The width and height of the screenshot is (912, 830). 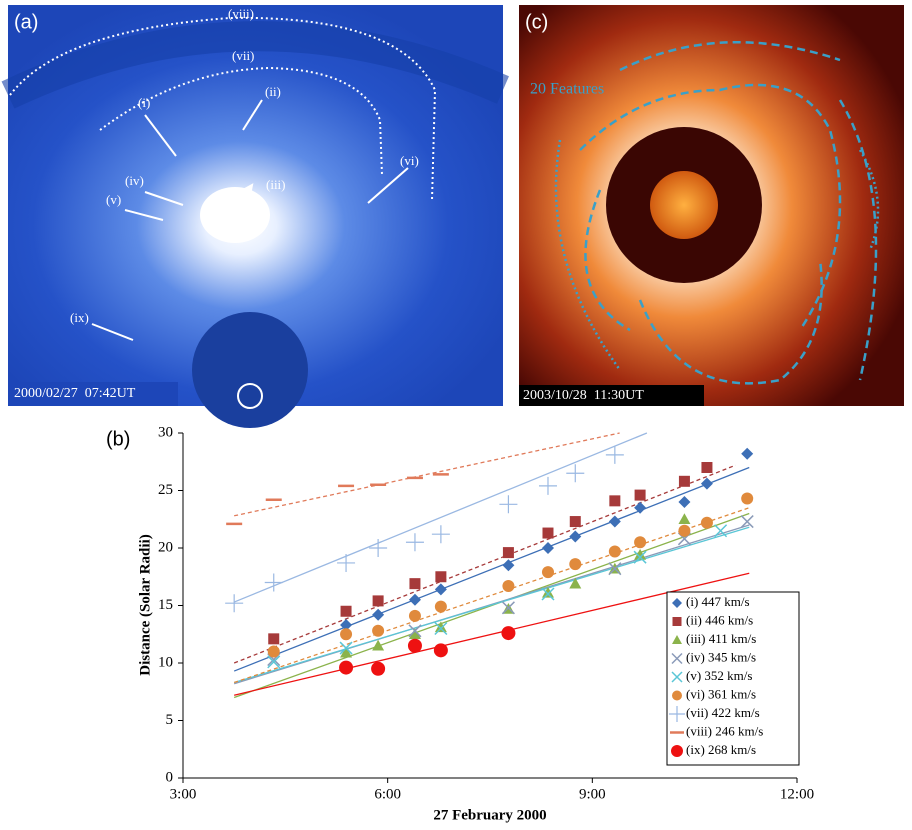 I want to click on y-tick-label: 15, so click(x=165, y=605).